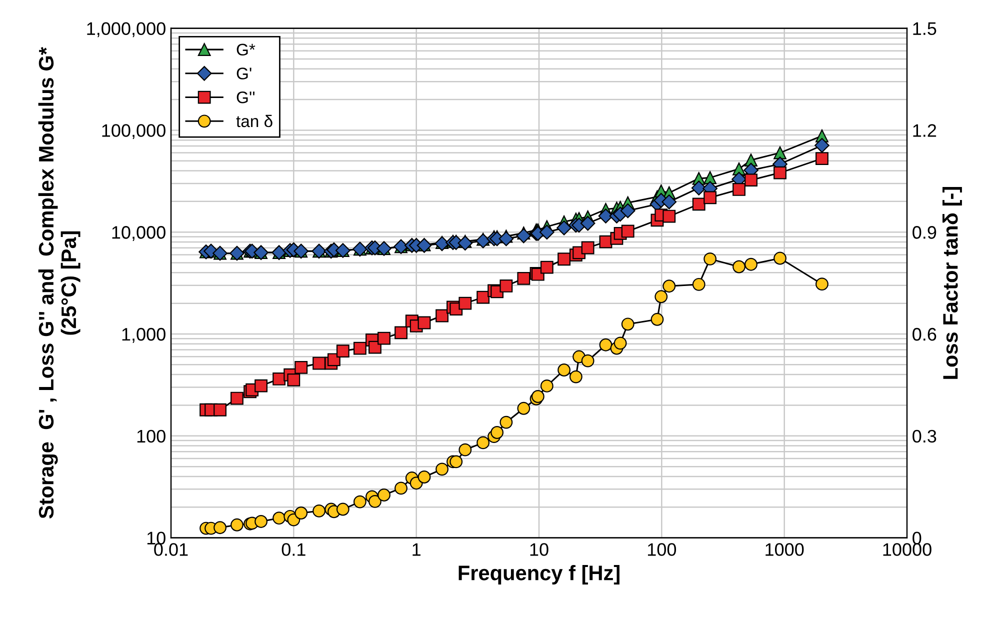 The image size is (1000, 629). I want to click on y-tick-label: 10, so click(156, 538).